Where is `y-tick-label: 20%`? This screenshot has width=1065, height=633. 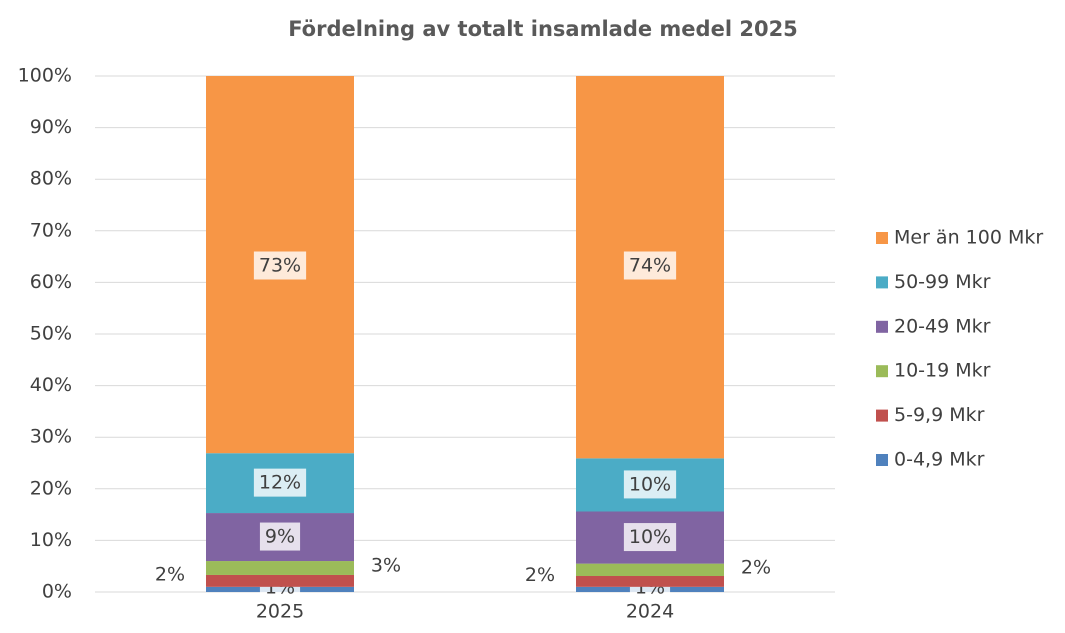 y-tick-label: 20% is located at coordinates (51, 488).